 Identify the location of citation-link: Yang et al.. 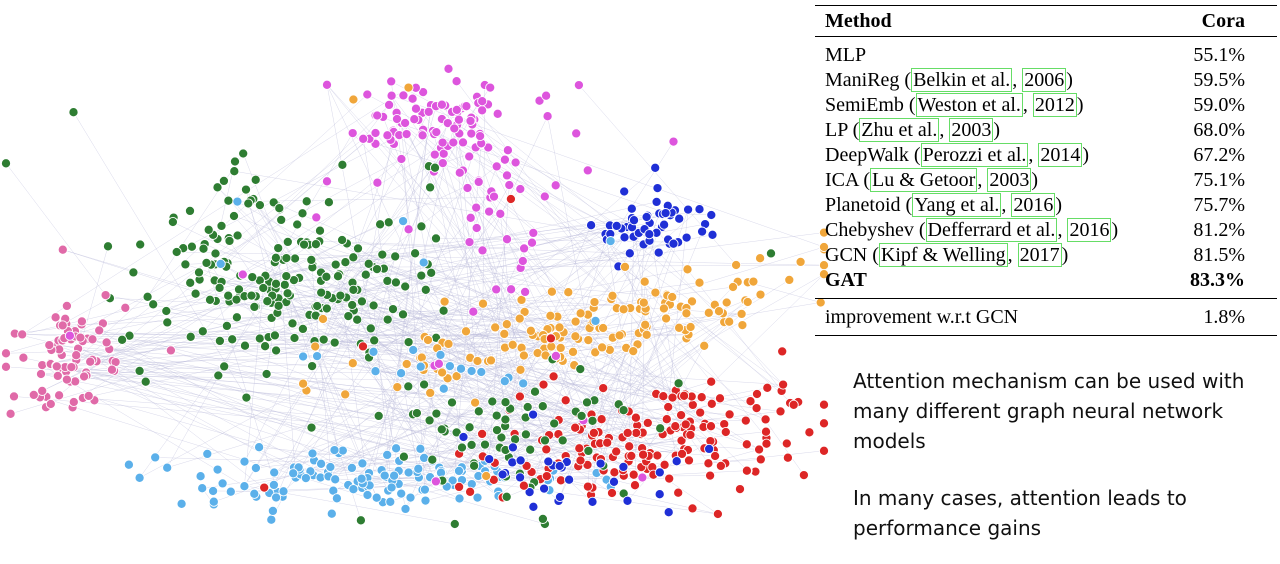
(957, 204).